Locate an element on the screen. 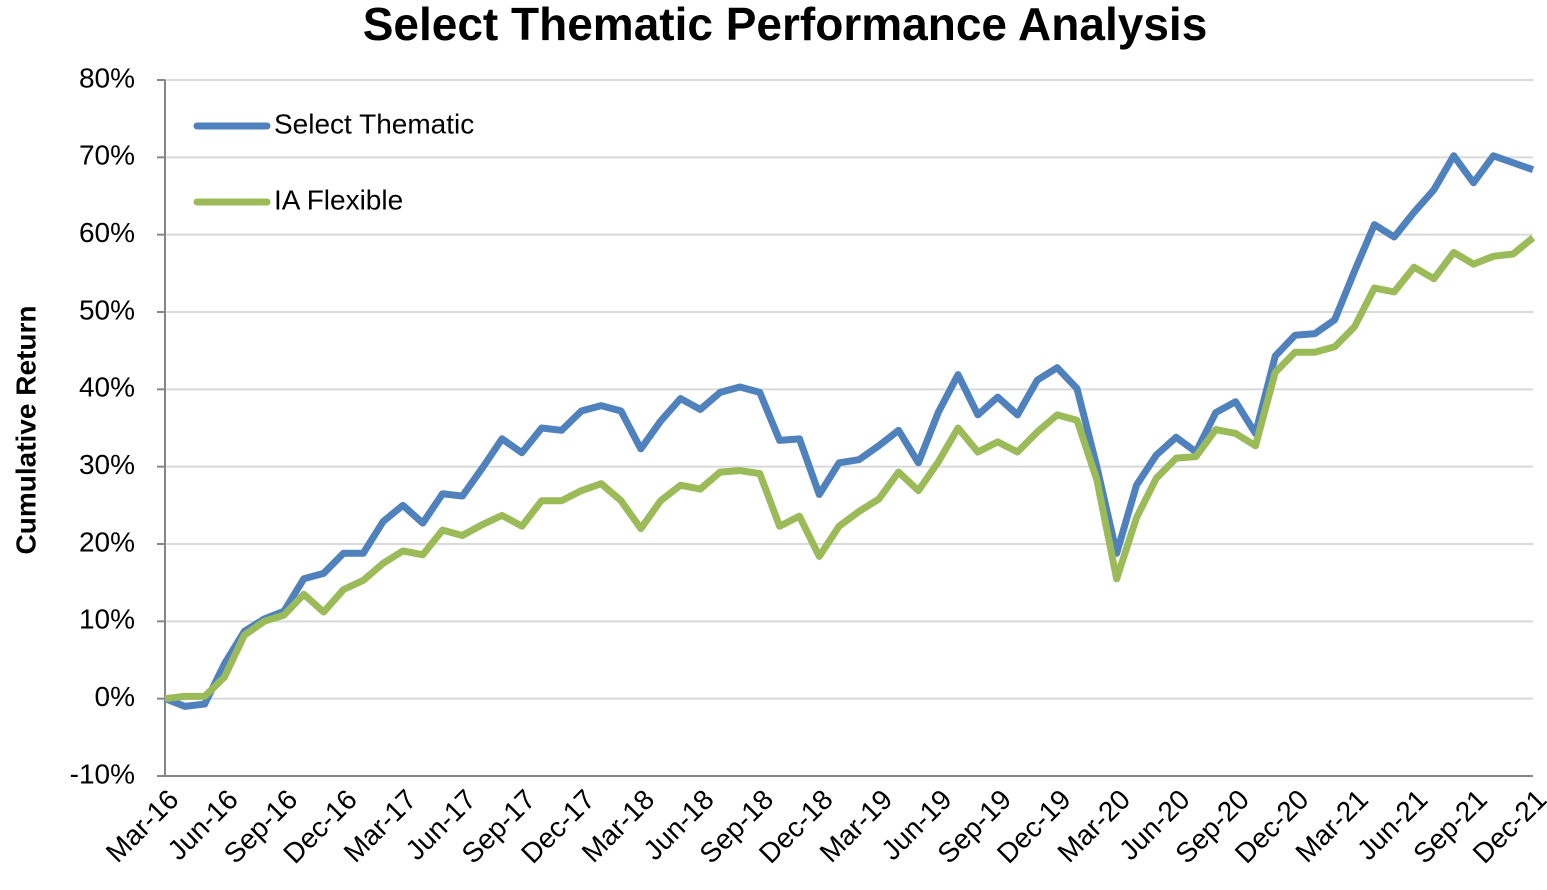  legend-label: IA Flexible is located at coordinates (338, 199).